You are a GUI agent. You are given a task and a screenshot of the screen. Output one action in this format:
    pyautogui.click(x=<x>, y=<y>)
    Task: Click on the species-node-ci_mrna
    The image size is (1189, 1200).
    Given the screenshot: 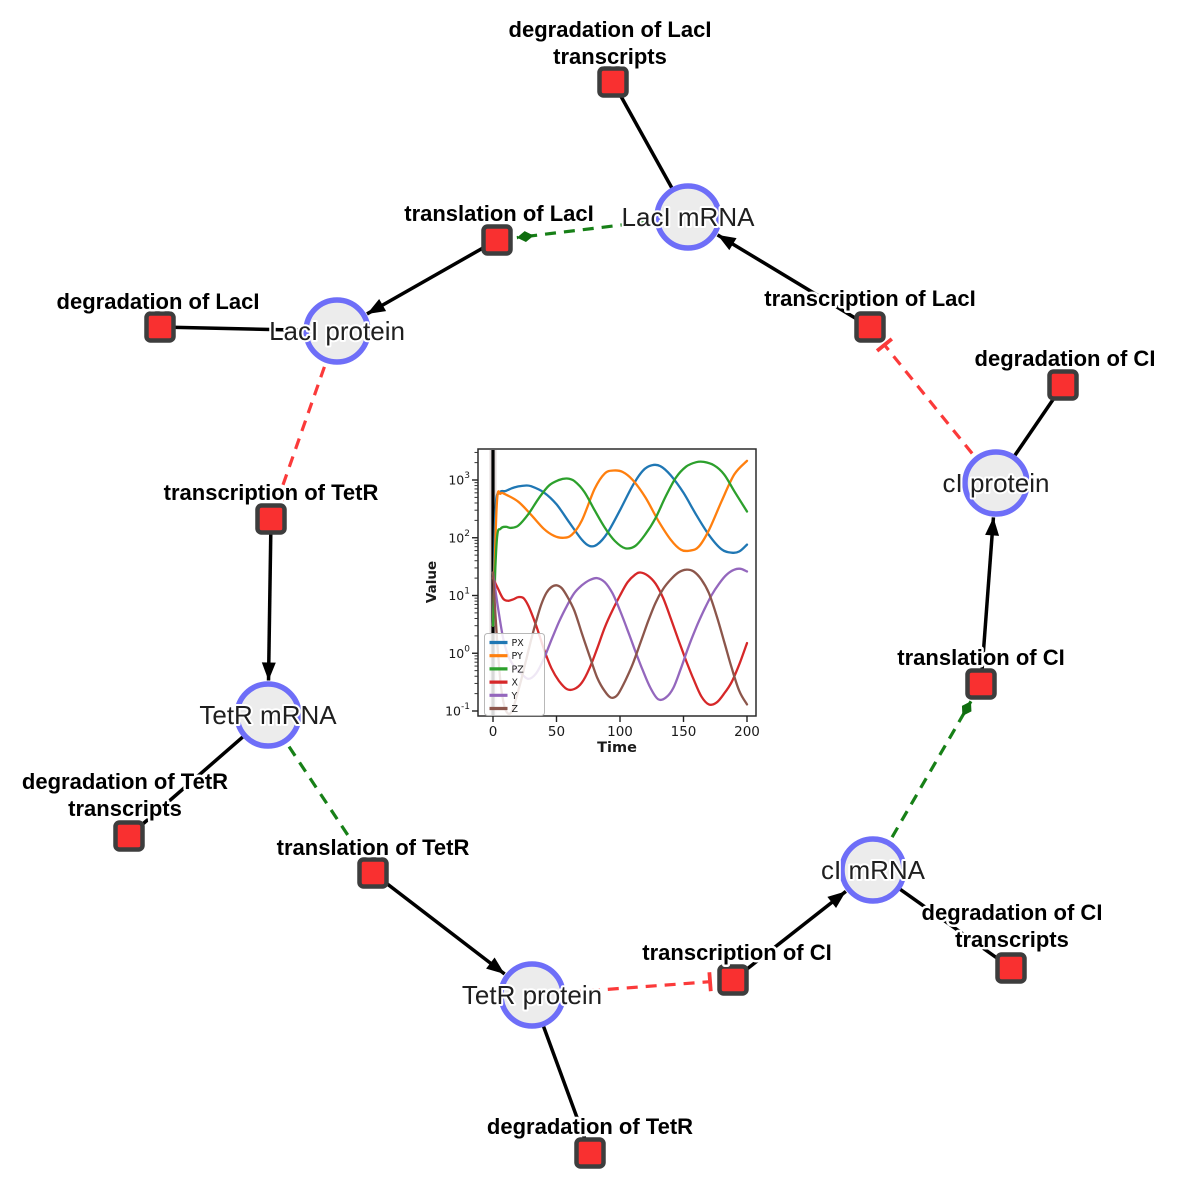 What is the action you would take?
    pyautogui.click(x=873, y=870)
    